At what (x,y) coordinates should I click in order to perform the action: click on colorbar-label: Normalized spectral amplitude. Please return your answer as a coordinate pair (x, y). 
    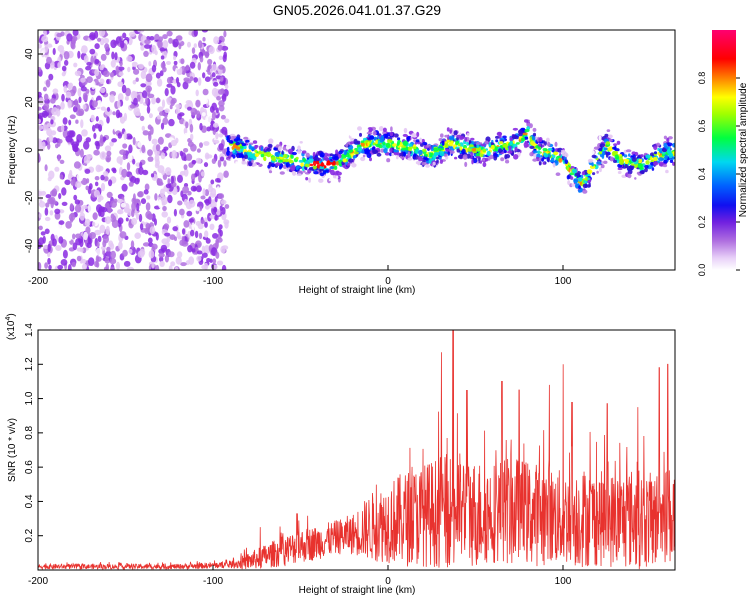
    Looking at the image, I should click on (743, 149).